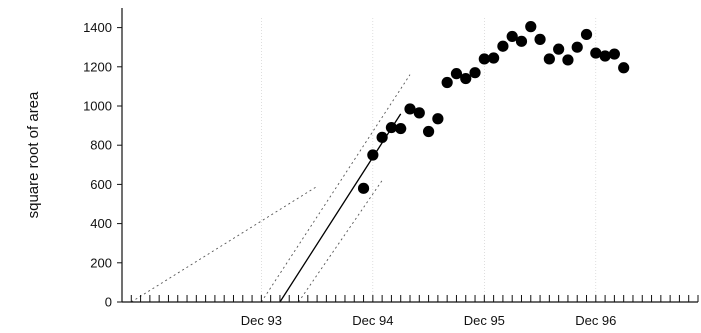 The image size is (701, 333). What do you see at coordinates (372, 320) in the screenshot?
I see `x-tick-label: Dec 94` at bounding box center [372, 320].